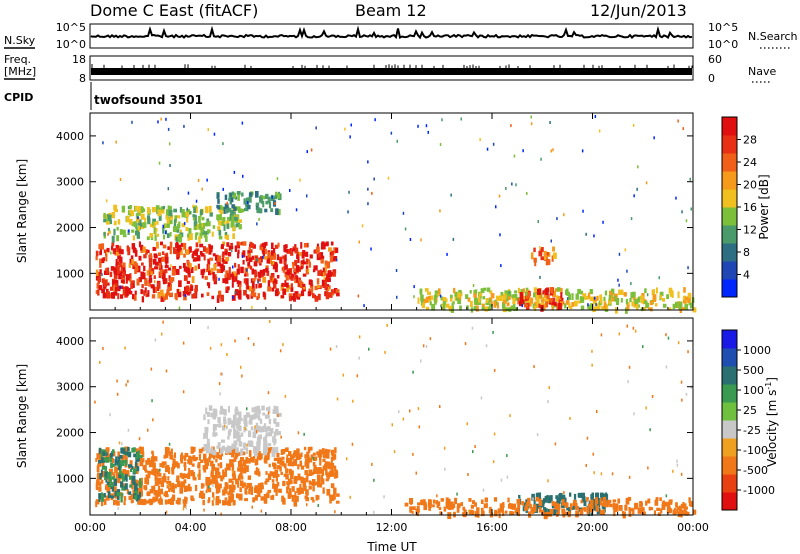  Describe the element at coordinates (70, 273) in the screenshot. I see `y-tick-label: 1000` at that location.